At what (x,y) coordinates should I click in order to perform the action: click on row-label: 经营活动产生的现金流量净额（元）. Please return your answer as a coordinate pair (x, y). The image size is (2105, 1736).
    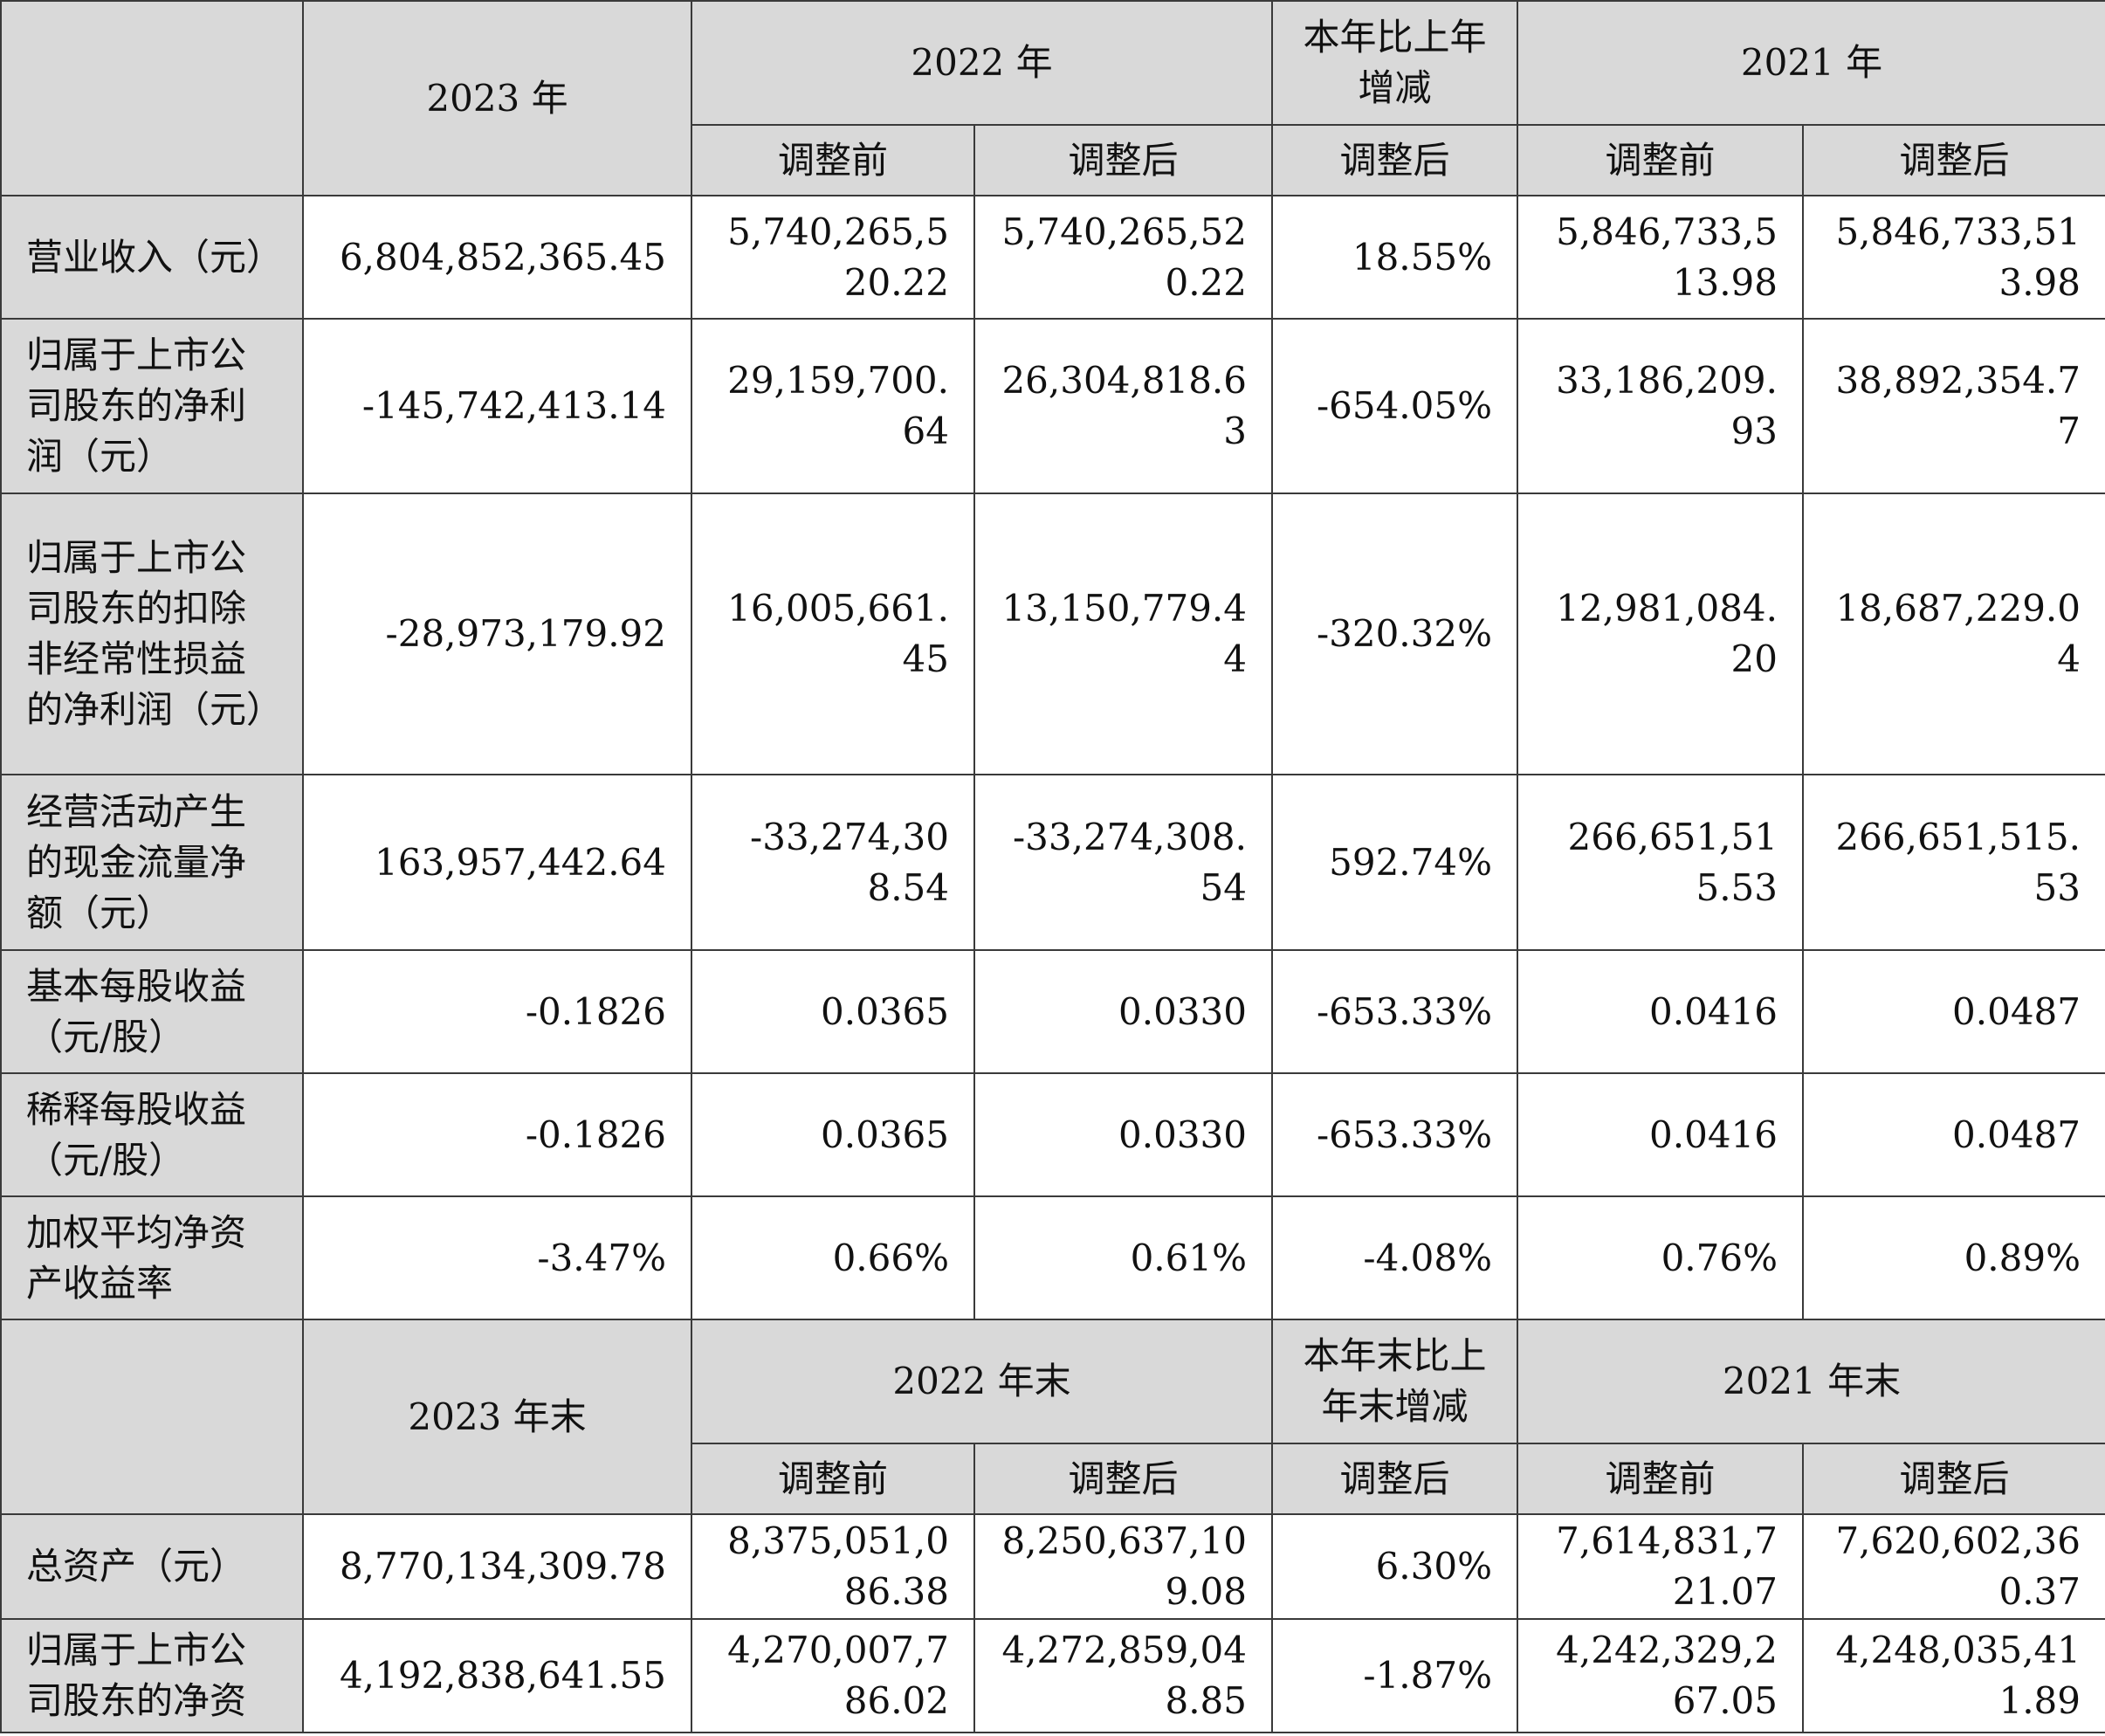
    Looking at the image, I should click on (152, 862).